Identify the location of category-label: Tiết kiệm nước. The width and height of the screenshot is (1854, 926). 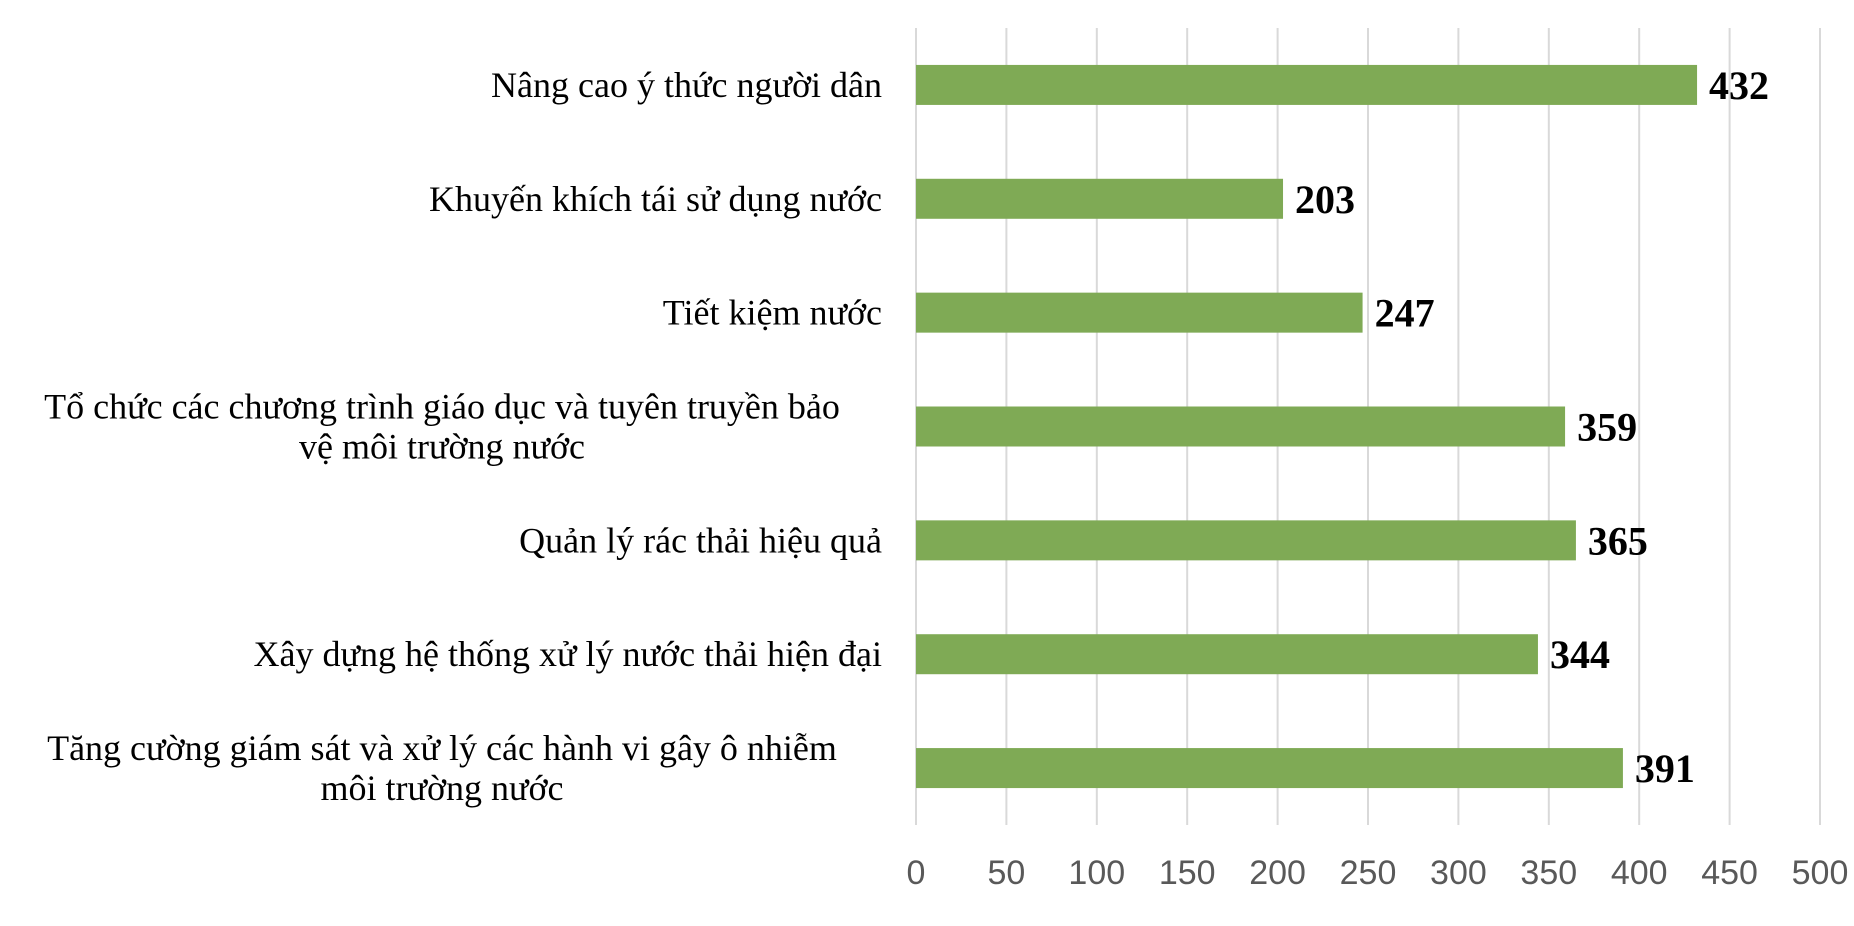
(772, 313).